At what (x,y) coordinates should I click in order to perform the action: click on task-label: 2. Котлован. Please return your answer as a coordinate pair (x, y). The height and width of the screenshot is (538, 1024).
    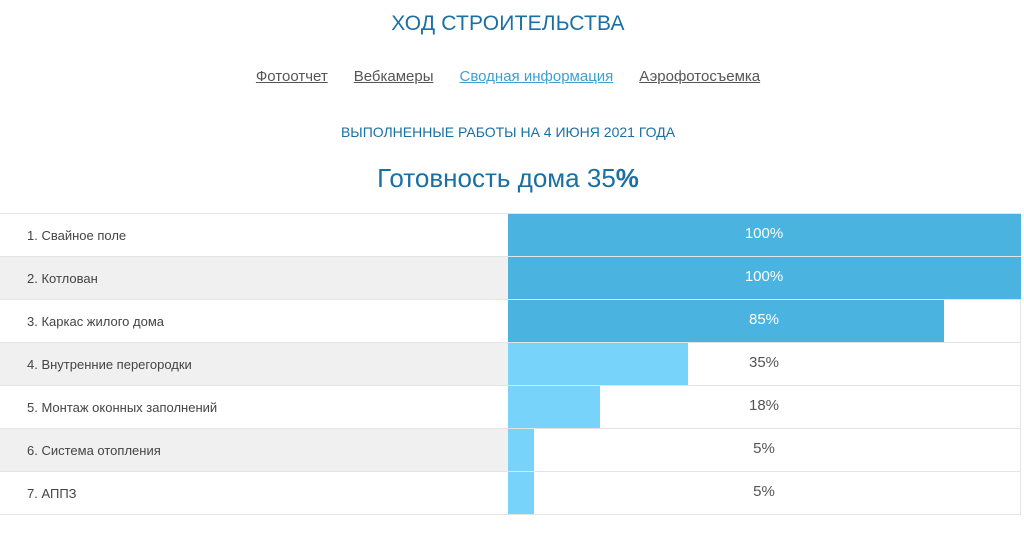
    Looking at the image, I should click on (62, 278).